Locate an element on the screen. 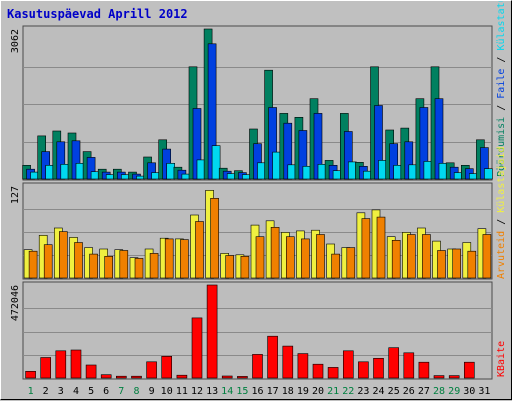  x-tick-label-22: 22 is located at coordinates (348, 391).